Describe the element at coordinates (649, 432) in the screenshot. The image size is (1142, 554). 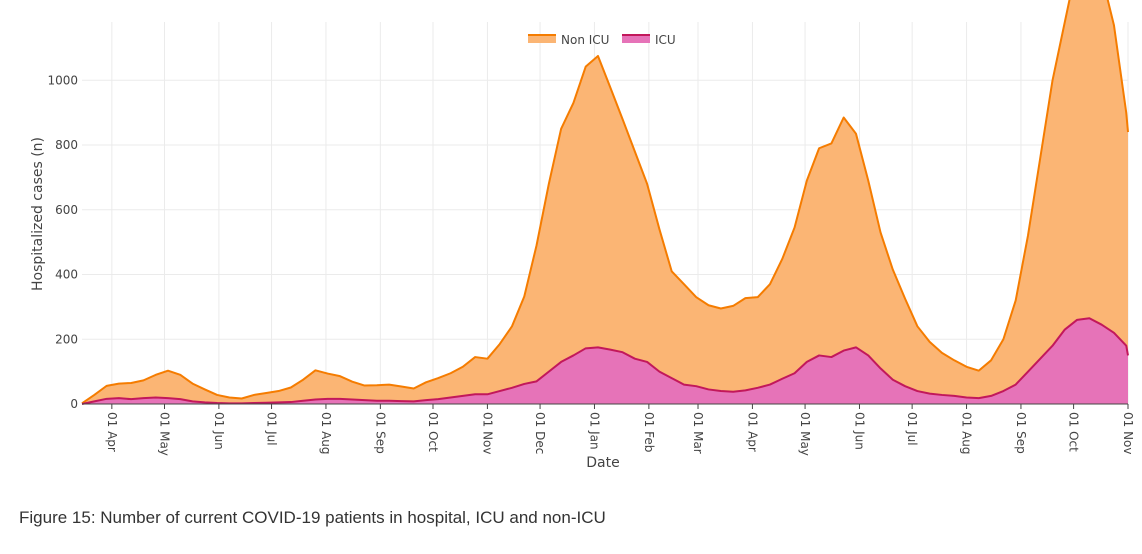
I see `x-tick-label: 01 Feb` at that location.